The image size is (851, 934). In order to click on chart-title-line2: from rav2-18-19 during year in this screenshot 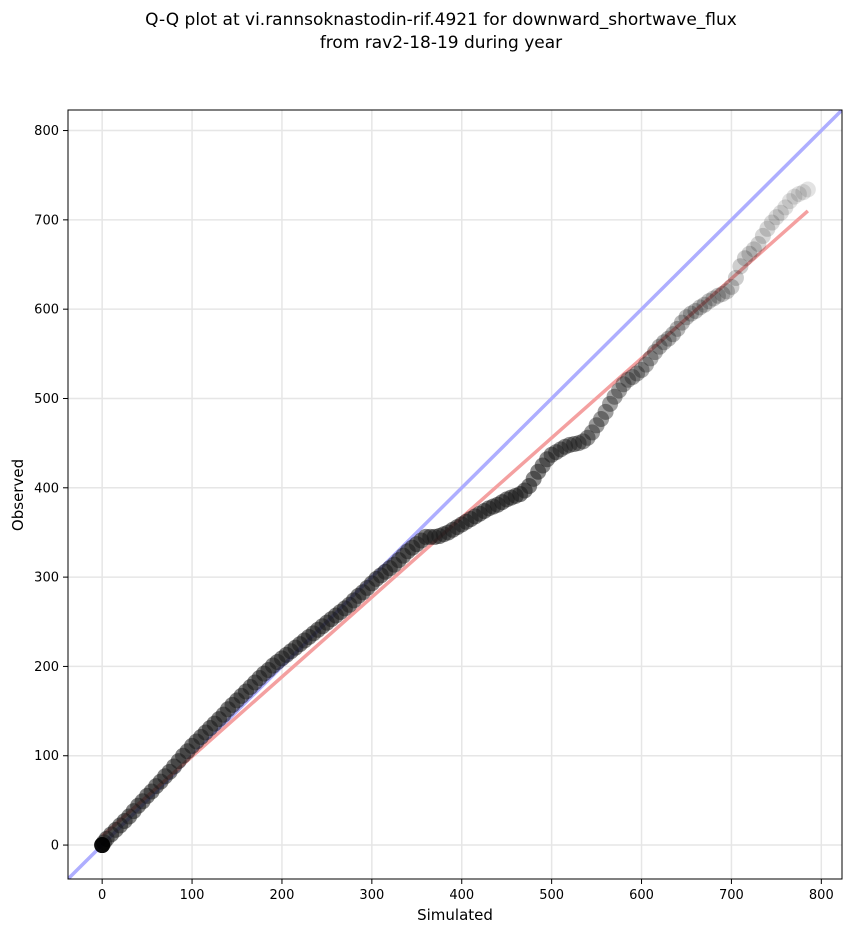, I will do `click(441, 43)`.